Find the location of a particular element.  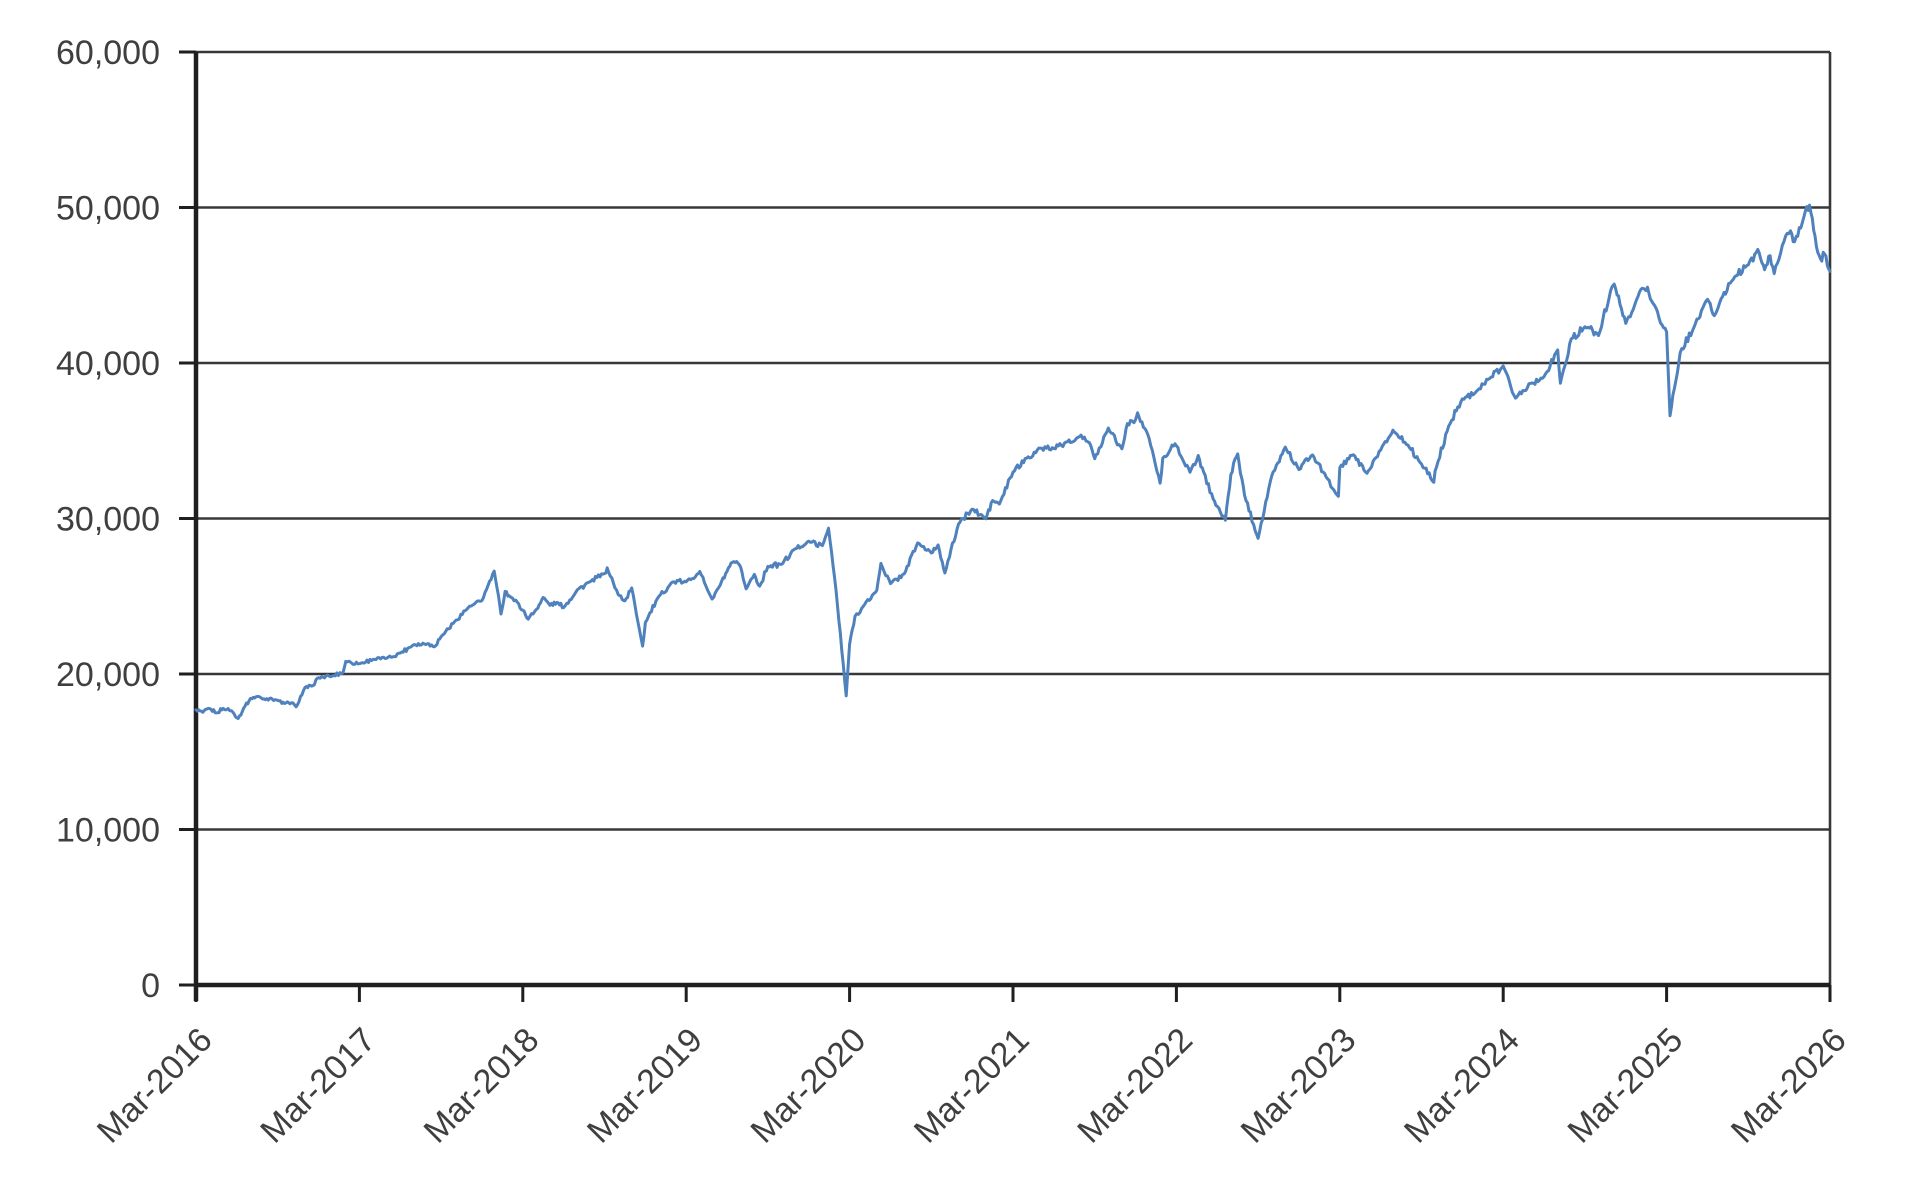

y-tick-label: 30,000 is located at coordinates (108, 520).